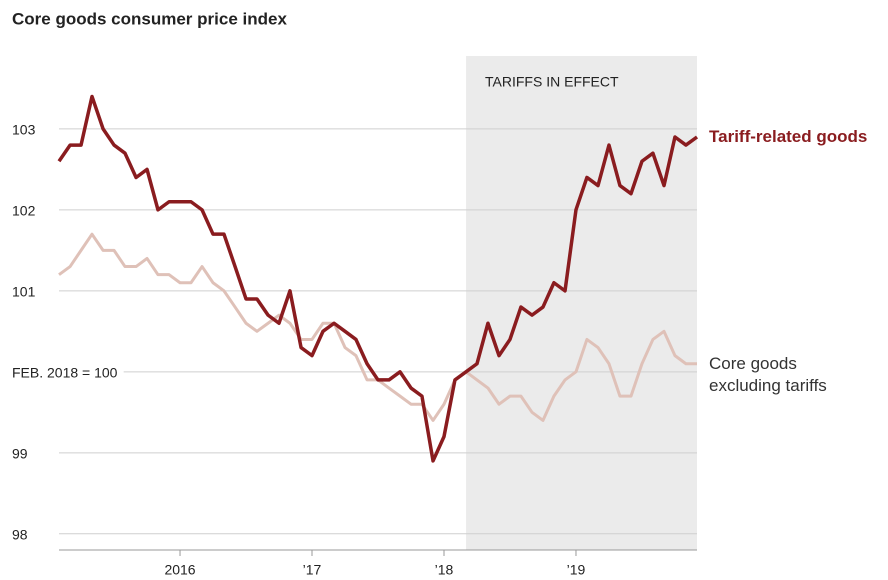 The image size is (888, 580). What do you see at coordinates (552, 82) in the screenshot?
I see `shade-label: TARIFFS IN EFFECT` at bounding box center [552, 82].